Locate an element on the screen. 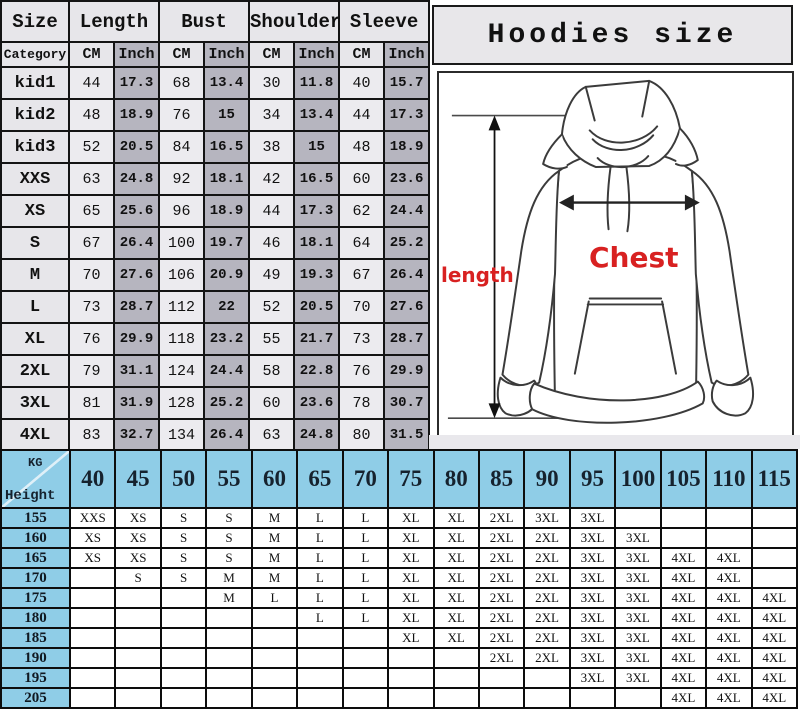  size-cell-cm: 83 is located at coordinates (91, 435).